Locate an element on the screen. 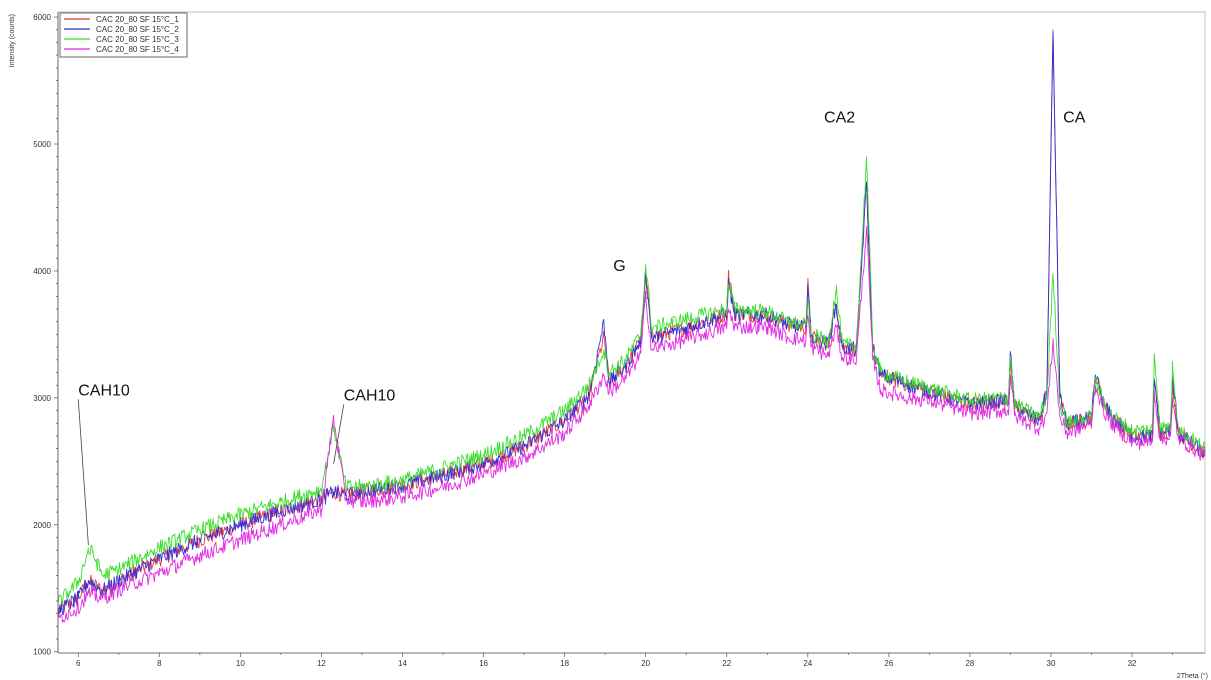  x-tick-label: 8 is located at coordinates (159, 663).